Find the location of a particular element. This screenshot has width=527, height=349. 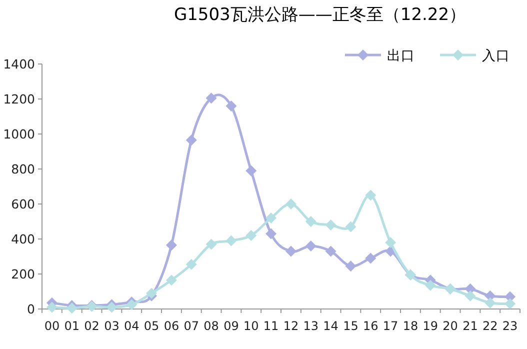

x-tick-label: 02 is located at coordinates (92, 326).